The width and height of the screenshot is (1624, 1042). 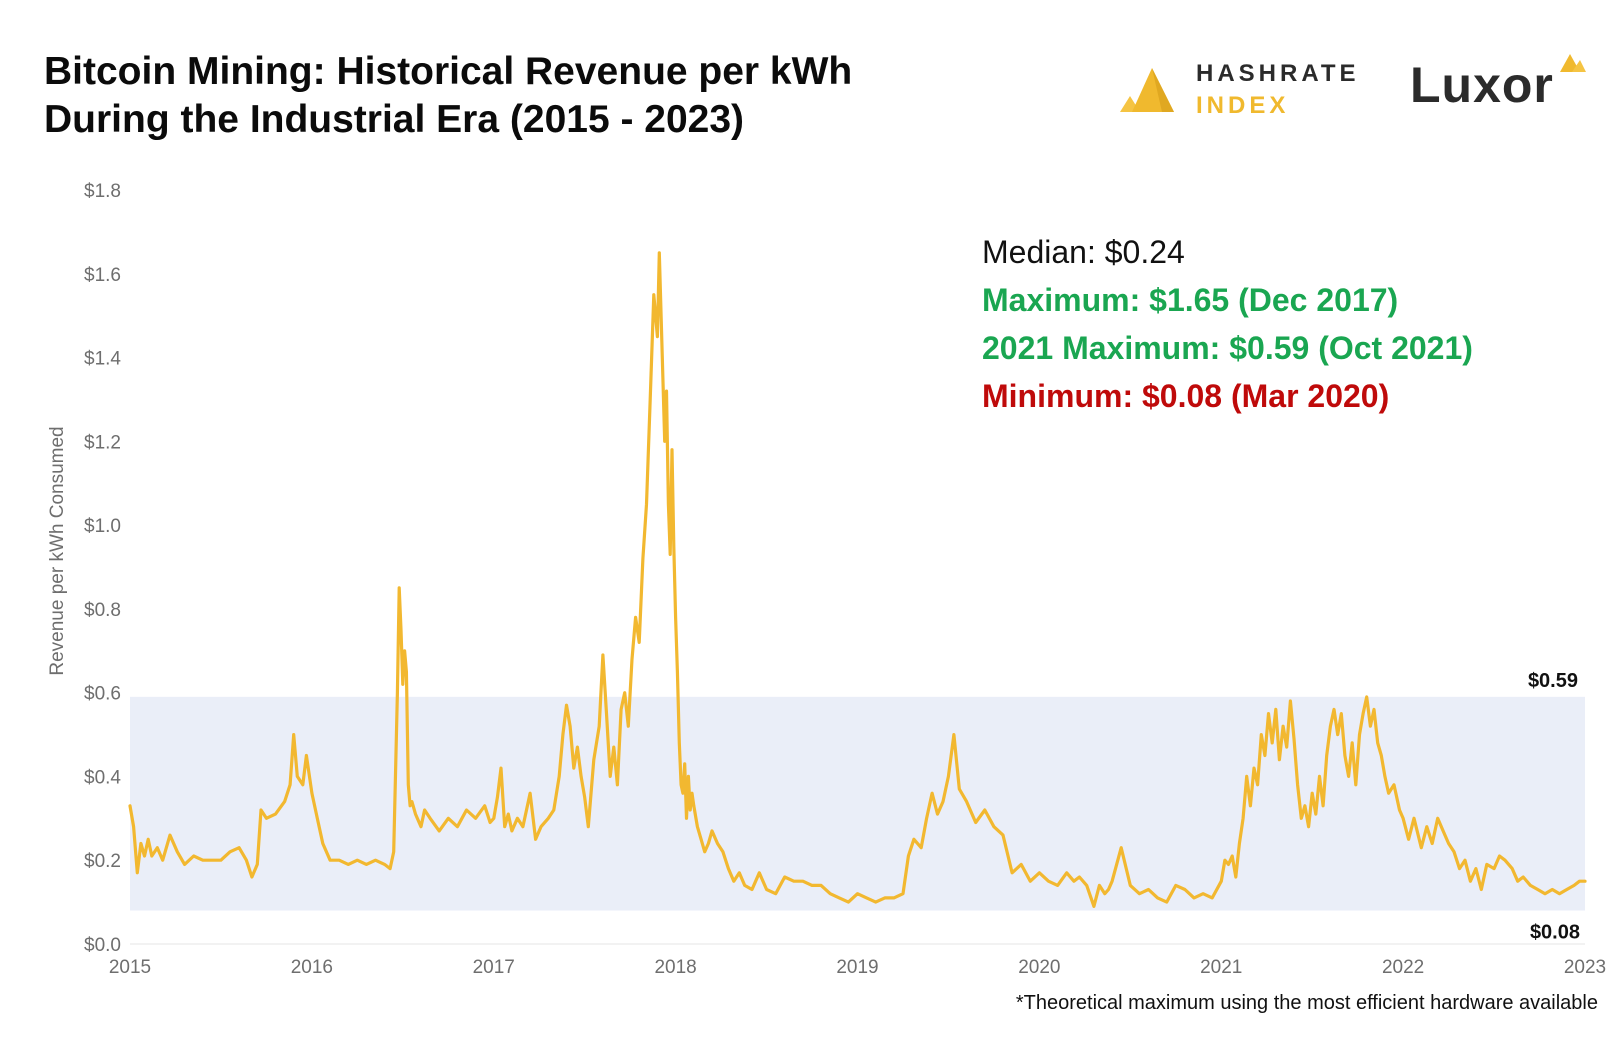 I want to click on x-tick-labels: 2015 2016 2017 2018 2019 2020 2021 2022 2023, so click(x=857, y=967).